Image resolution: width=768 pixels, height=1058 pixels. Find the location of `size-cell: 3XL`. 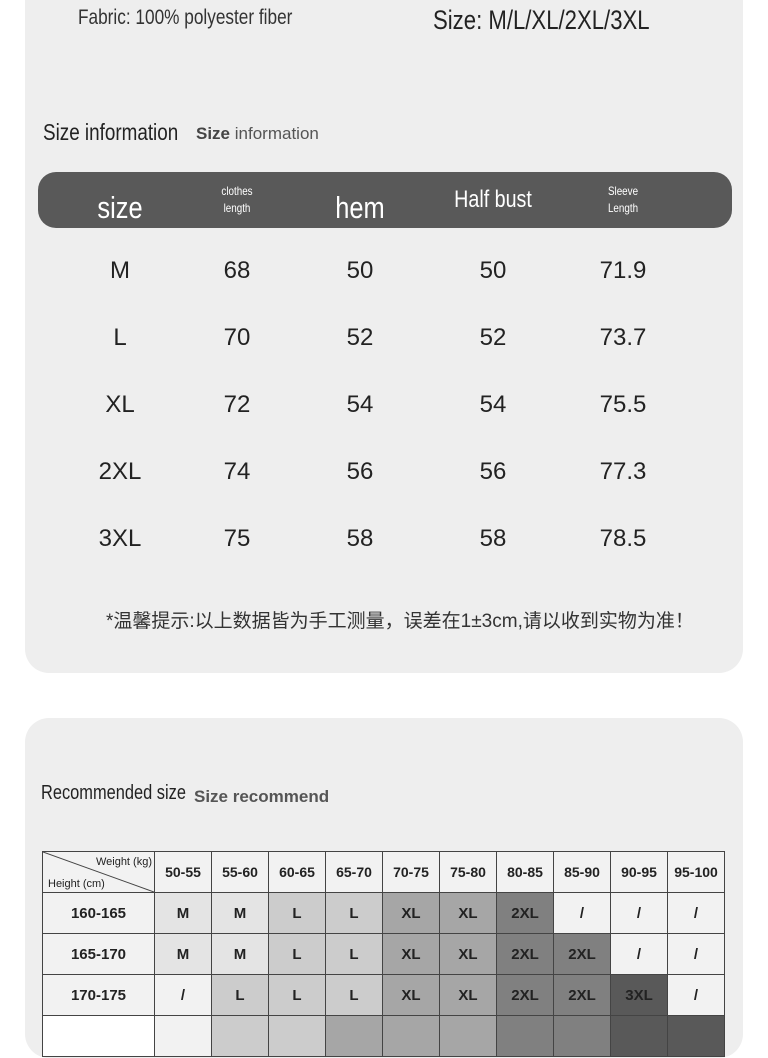

size-cell: 3XL is located at coordinates (639, 995).